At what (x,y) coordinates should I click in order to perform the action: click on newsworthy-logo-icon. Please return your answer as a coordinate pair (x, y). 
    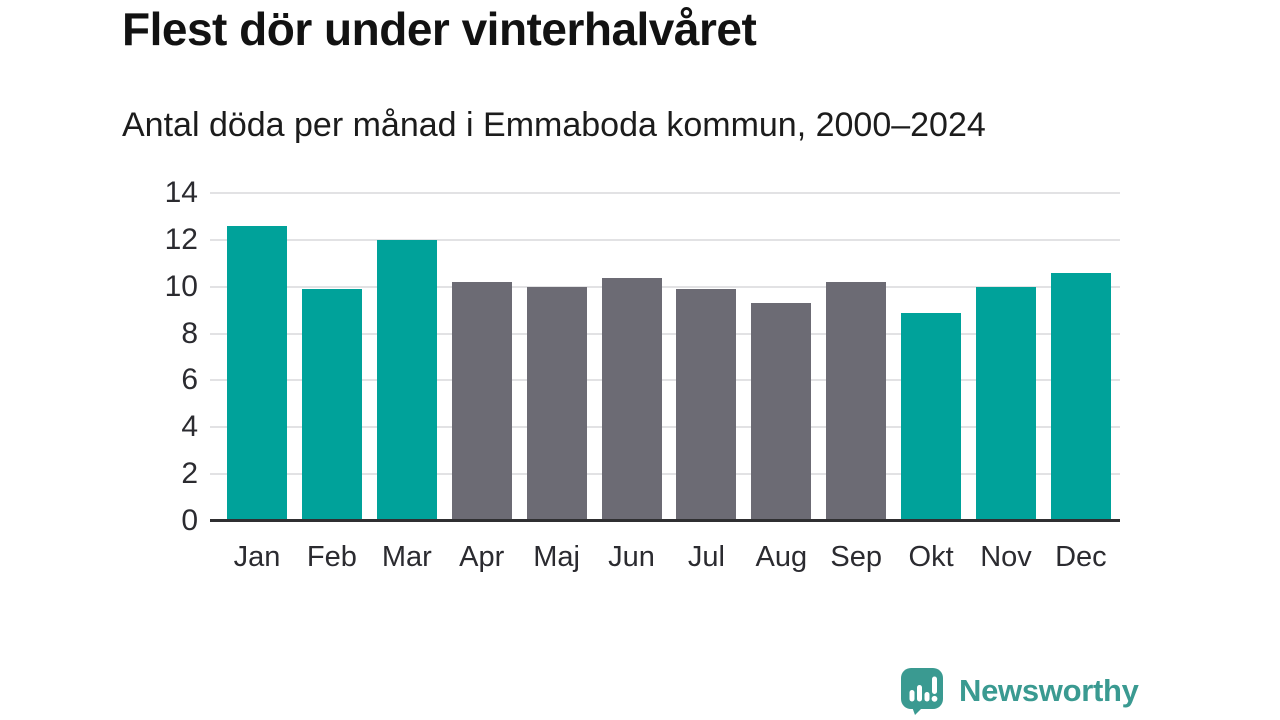
    Looking at the image, I should click on (922, 691).